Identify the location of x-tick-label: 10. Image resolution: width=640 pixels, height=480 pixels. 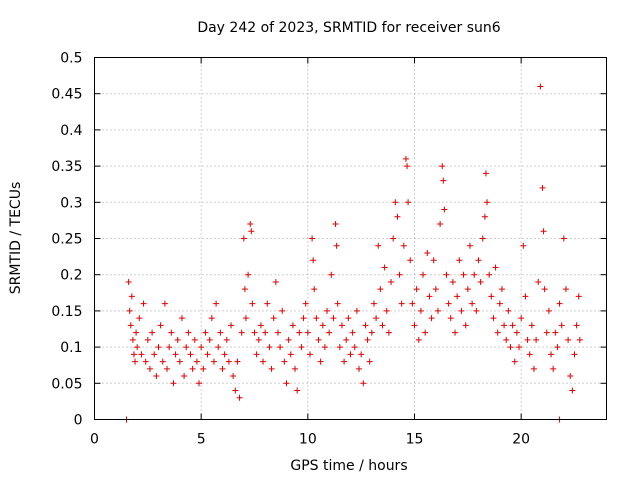
(308, 440).